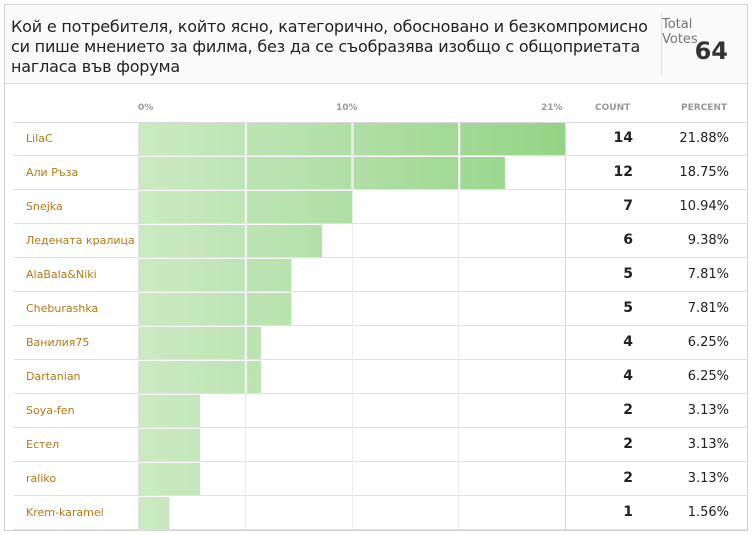 This screenshot has height=535, width=754. What do you see at coordinates (41, 478) in the screenshot?
I see `category-label: raliko` at bounding box center [41, 478].